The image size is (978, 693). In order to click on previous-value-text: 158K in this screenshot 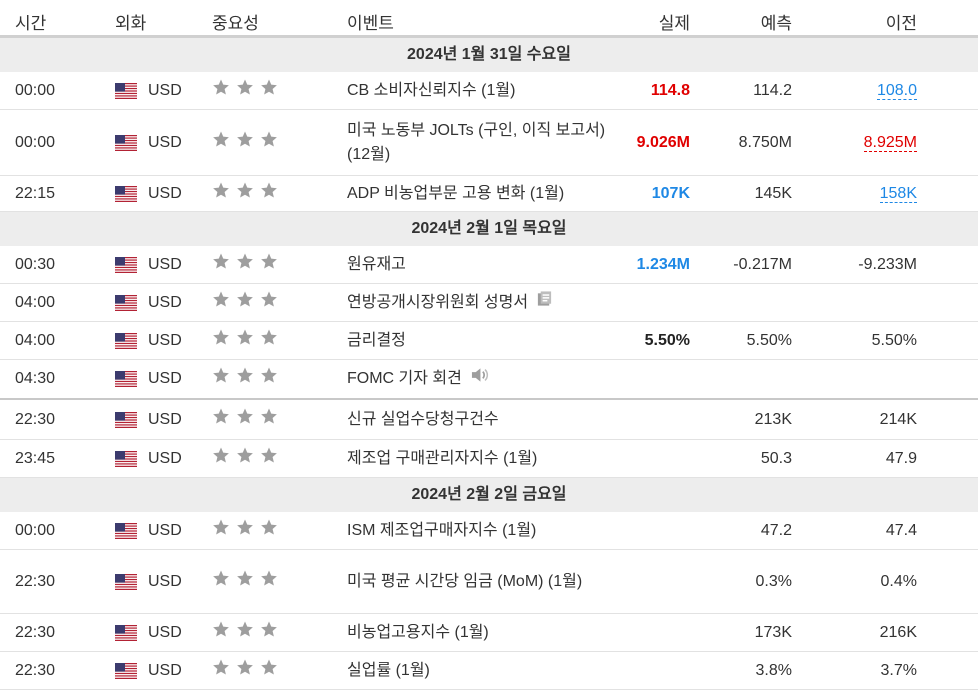, I will do `click(898, 193)`.